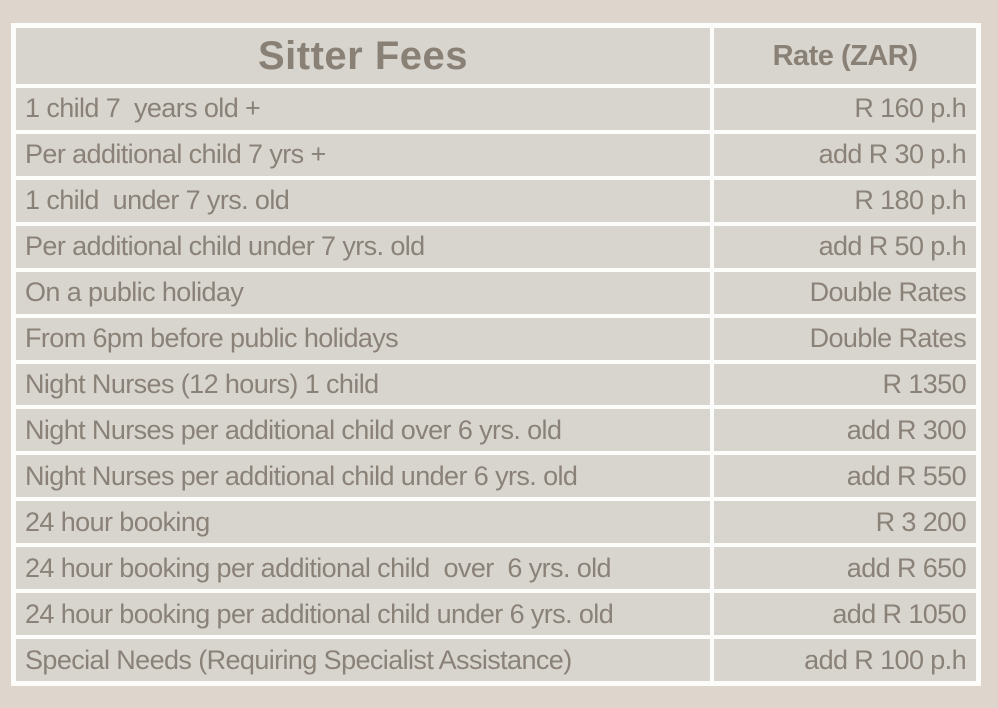  What do you see at coordinates (363, 522) in the screenshot?
I see `table-row-service: 24 hour booking` at bounding box center [363, 522].